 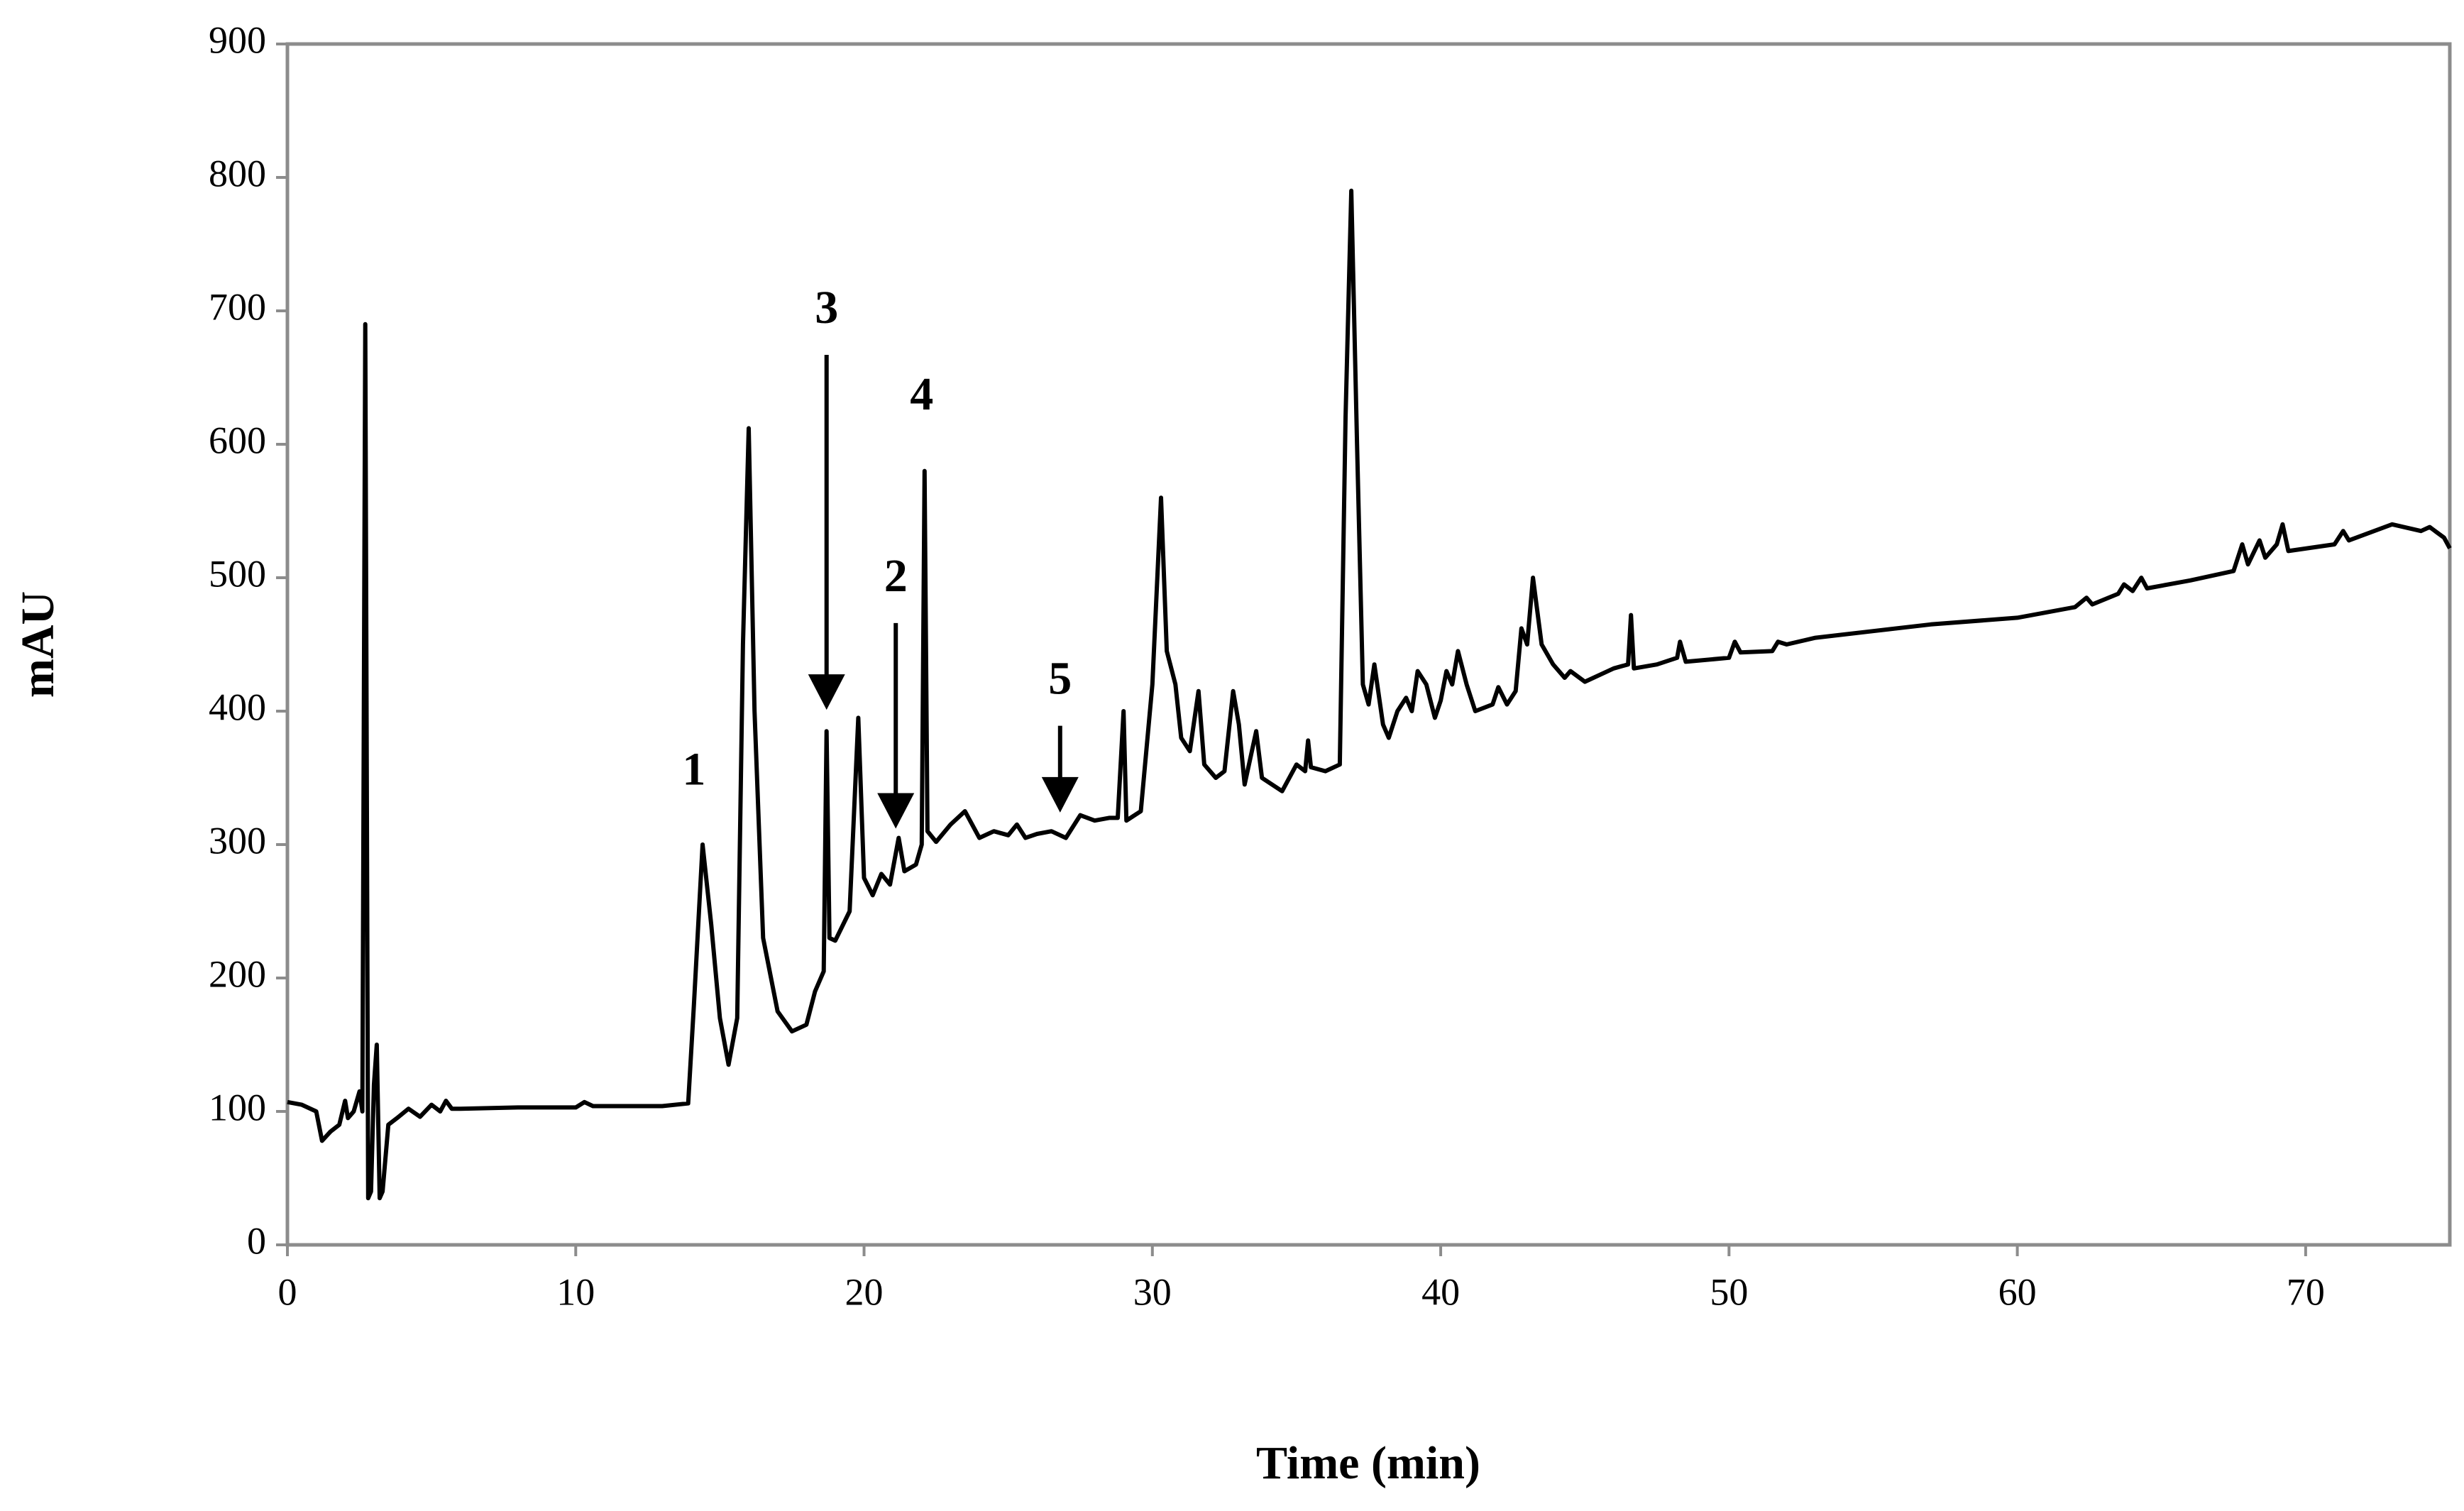 I want to click on x-tick-label: 60, so click(x=2018, y=1291).